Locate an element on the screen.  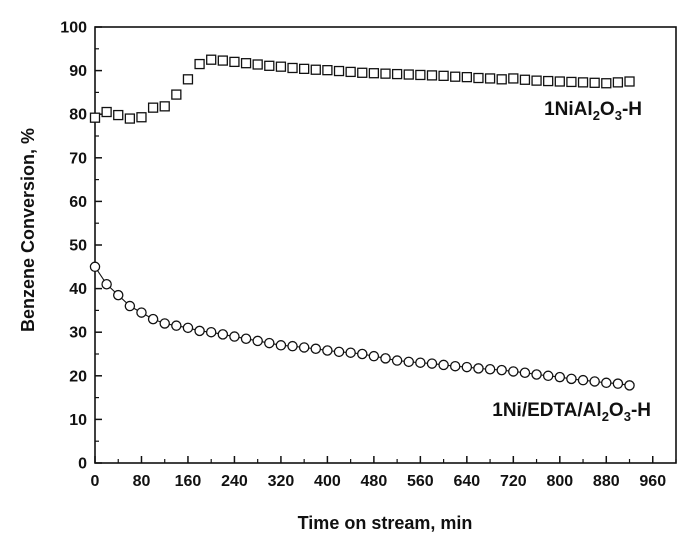
y-tick-label: 50 is located at coordinates (78, 246).